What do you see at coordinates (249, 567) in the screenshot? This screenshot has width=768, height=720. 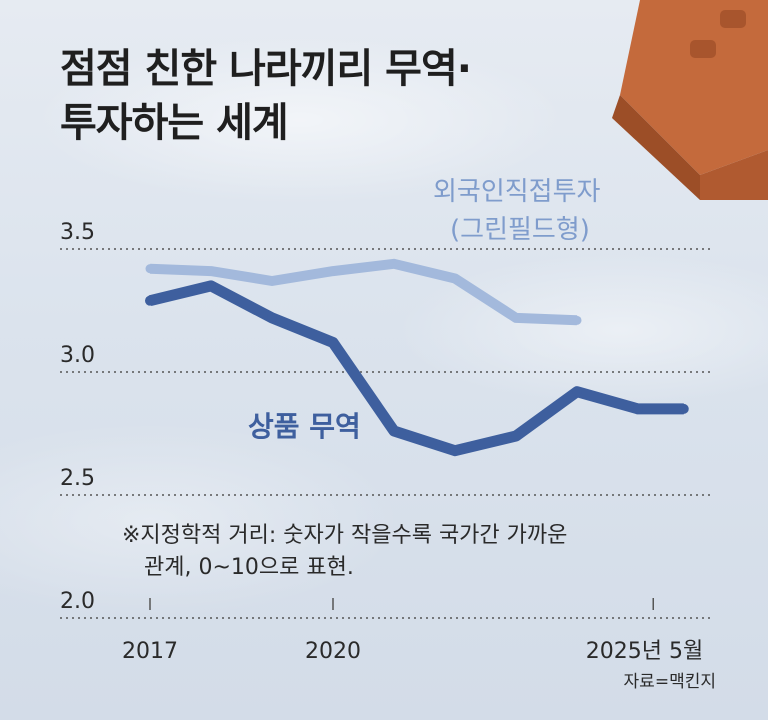 I see `footnote-line2: 관계, 0~10으로 표현.` at bounding box center [249, 567].